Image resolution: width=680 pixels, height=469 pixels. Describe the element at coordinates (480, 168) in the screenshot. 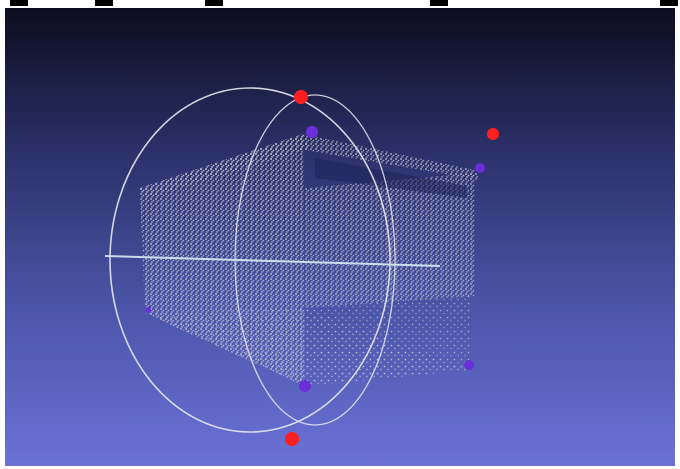

I see `purple-marker-right` at that location.